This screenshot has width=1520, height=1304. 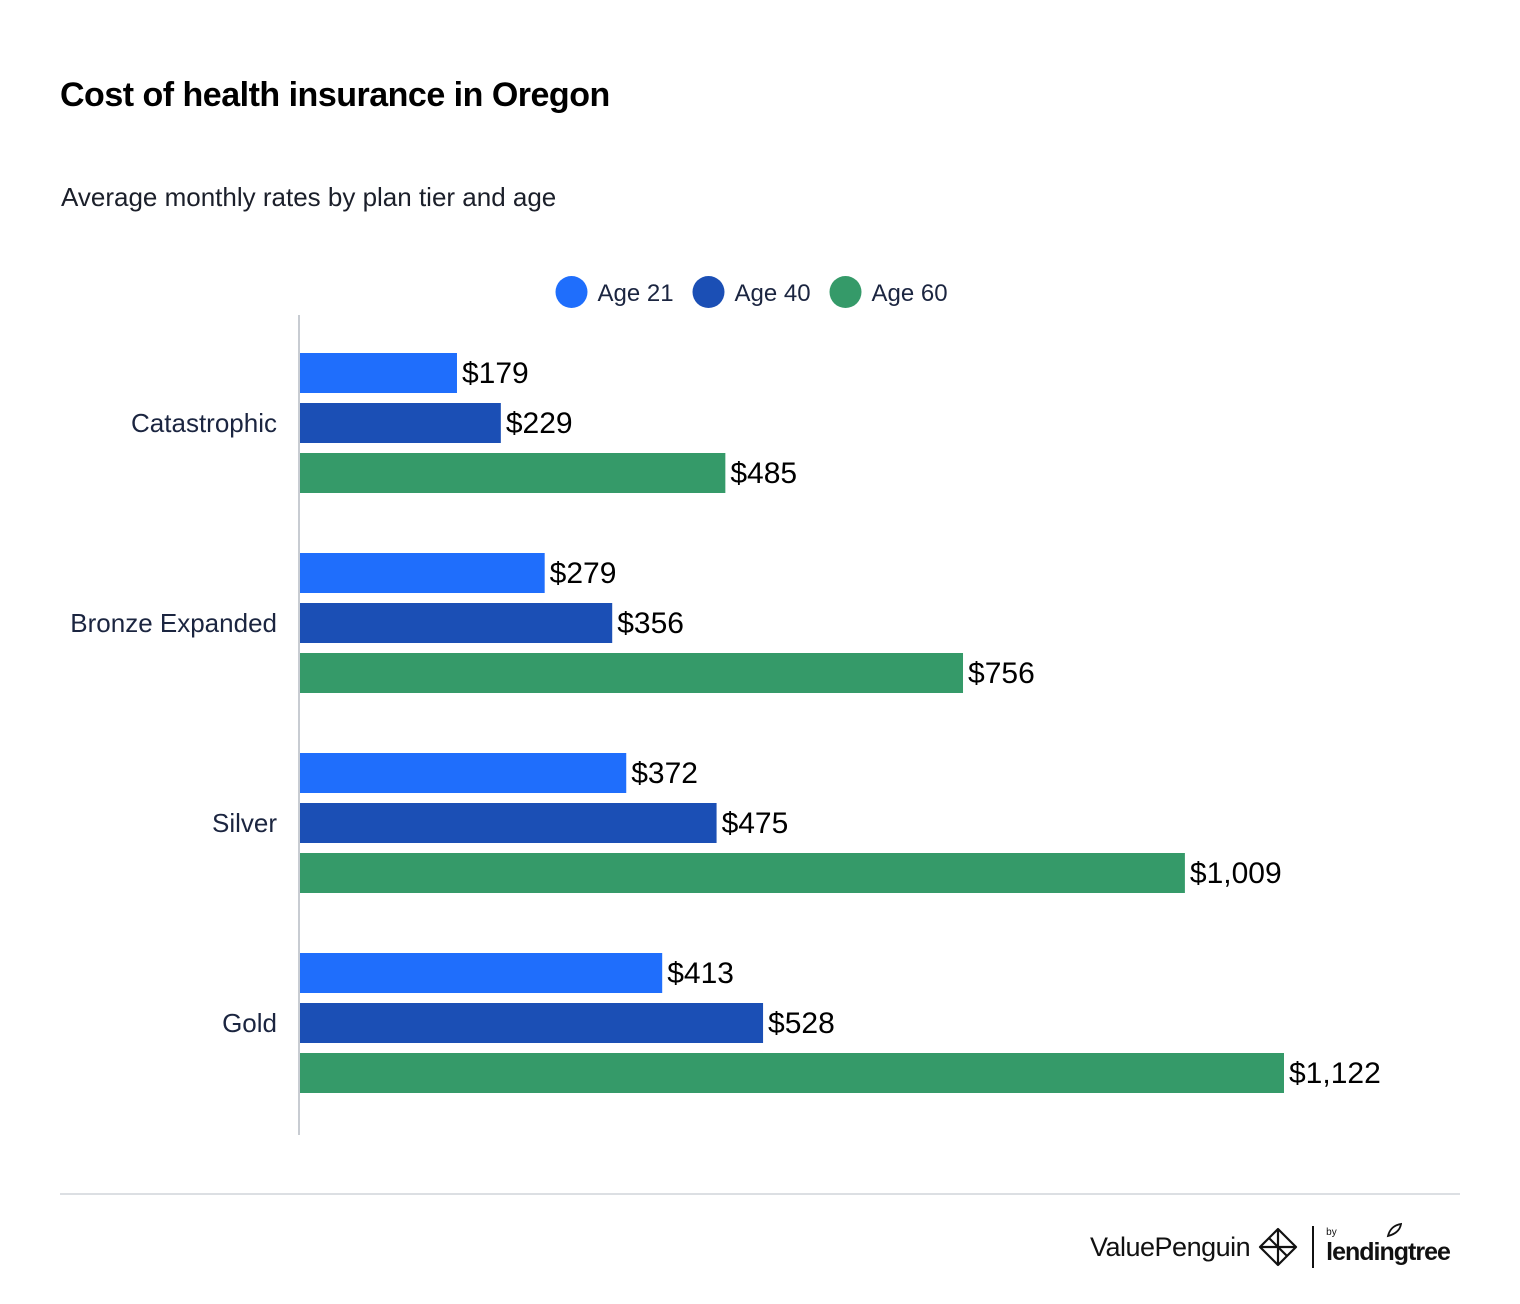 I want to click on data-label-catastrophic-age-60: $485, so click(x=763, y=473).